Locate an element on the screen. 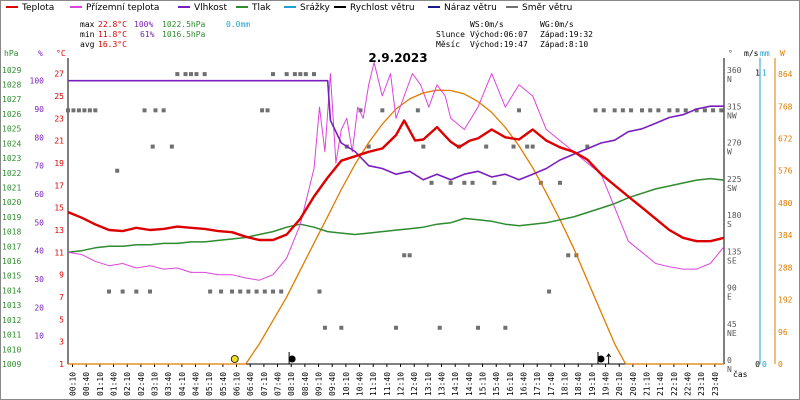 This screenshot has height=400, width=800. x-tick-label: 21:10 is located at coordinates (647, 384).